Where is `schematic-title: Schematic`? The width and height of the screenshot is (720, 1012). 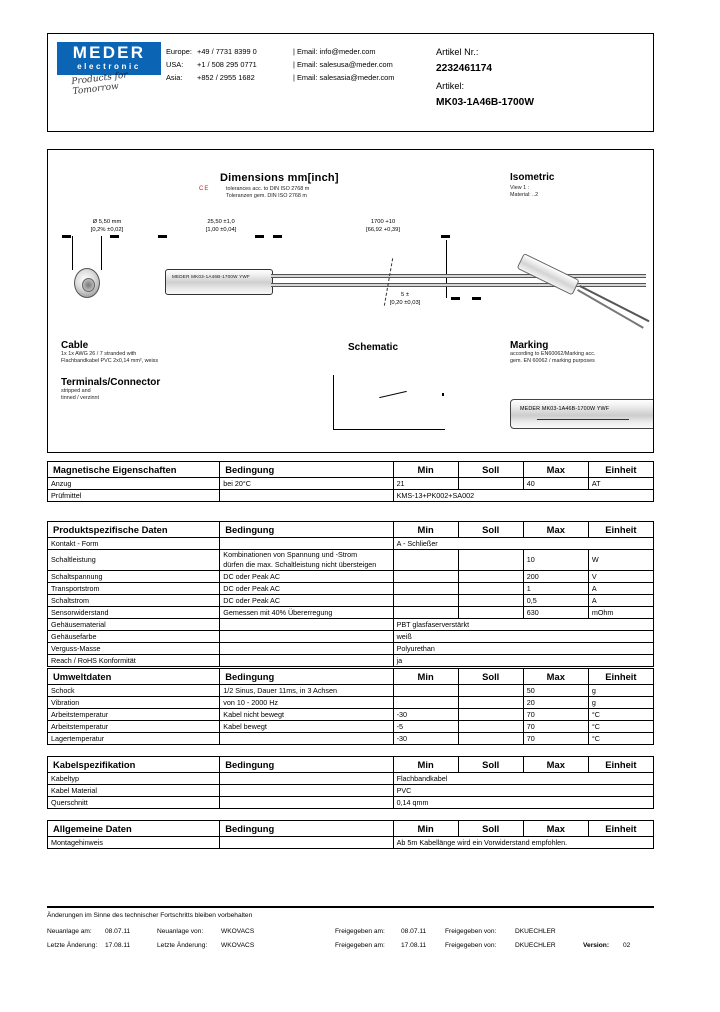 schematic-title: Schematic is located at coordinates (373, 347).